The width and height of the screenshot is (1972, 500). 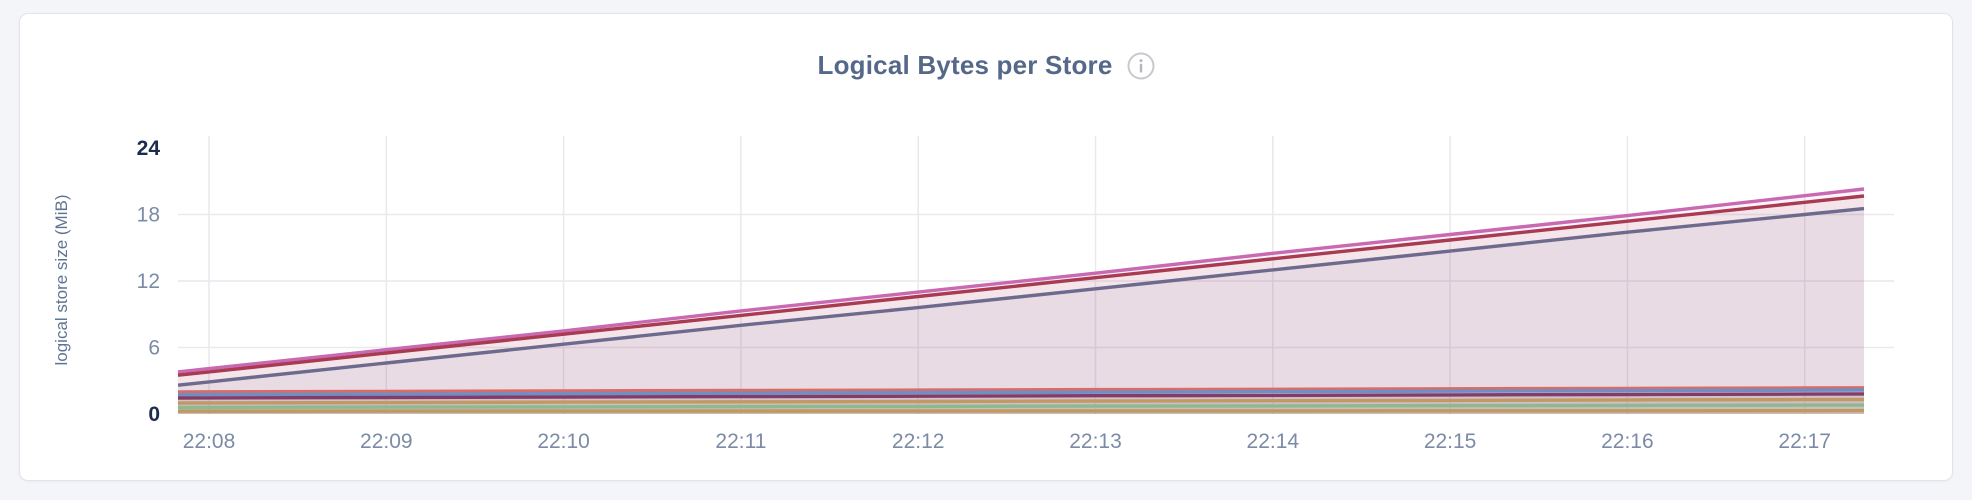 I want to click on x-tick-label: 22:17, so click(x=1804, y=441).